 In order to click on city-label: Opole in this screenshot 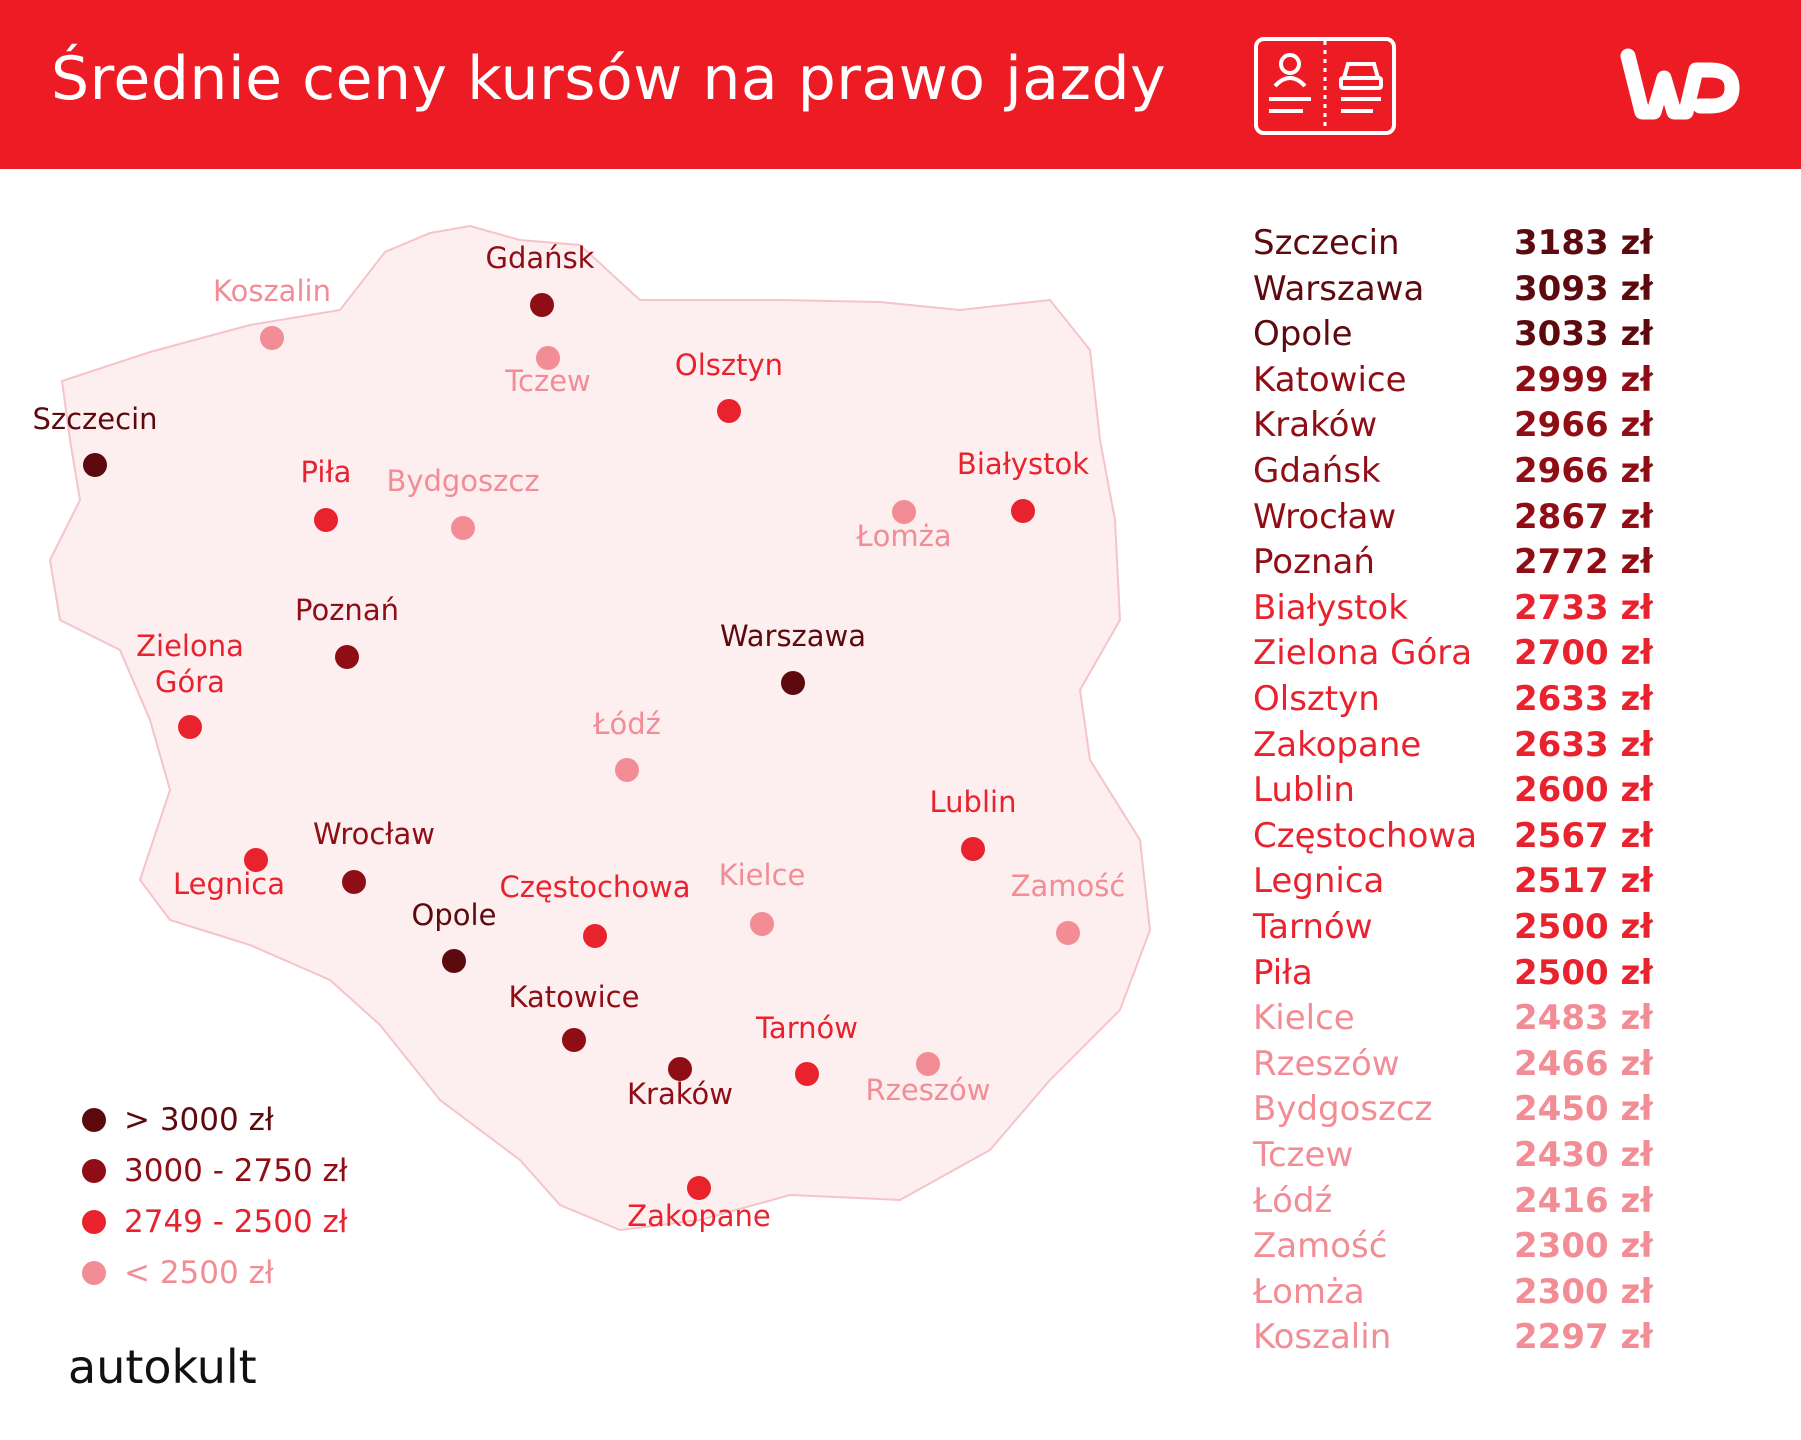, I will do `click(454, 915)`.